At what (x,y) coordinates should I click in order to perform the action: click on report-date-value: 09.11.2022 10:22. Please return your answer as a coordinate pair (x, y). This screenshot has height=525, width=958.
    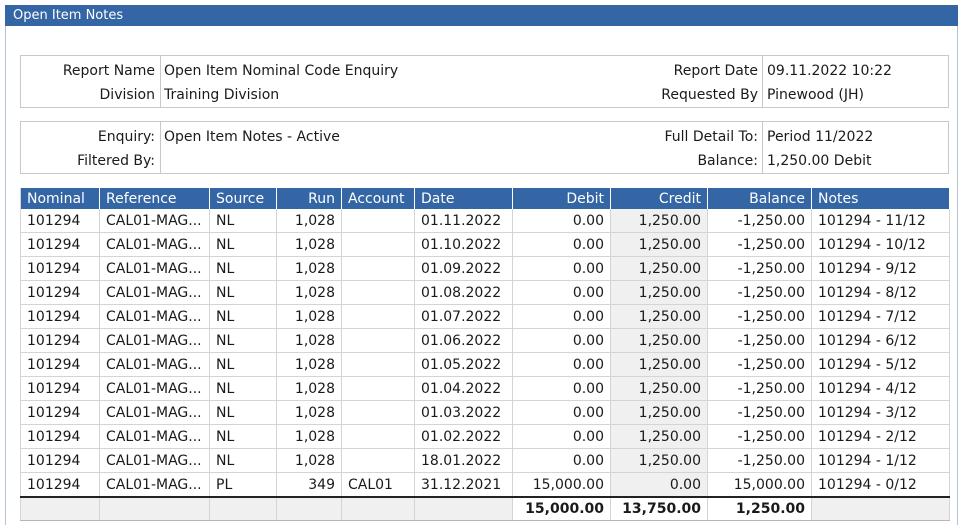
    Looking at the image, I should click on (829, 71).